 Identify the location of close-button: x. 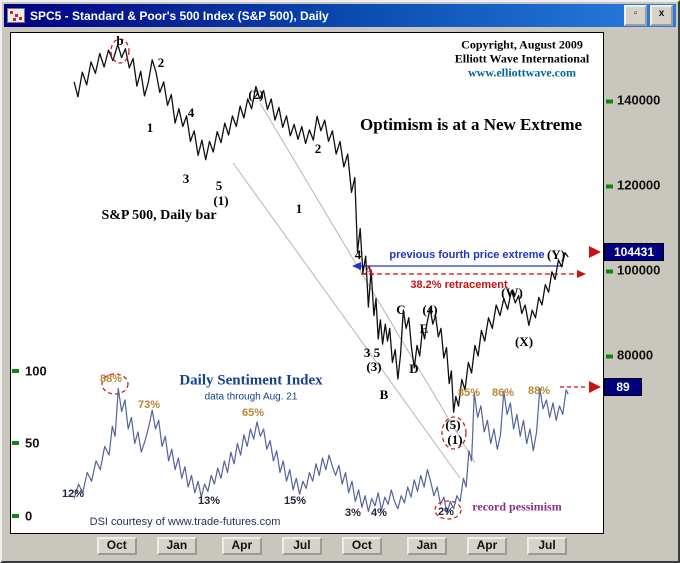
(661, 15).